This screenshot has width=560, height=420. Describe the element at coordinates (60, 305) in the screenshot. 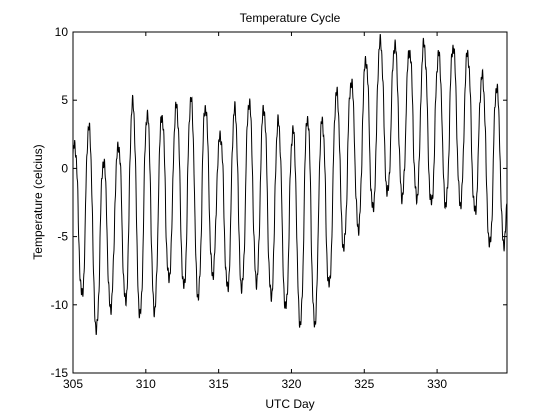

I see `y-tick-label: -10` at that location.